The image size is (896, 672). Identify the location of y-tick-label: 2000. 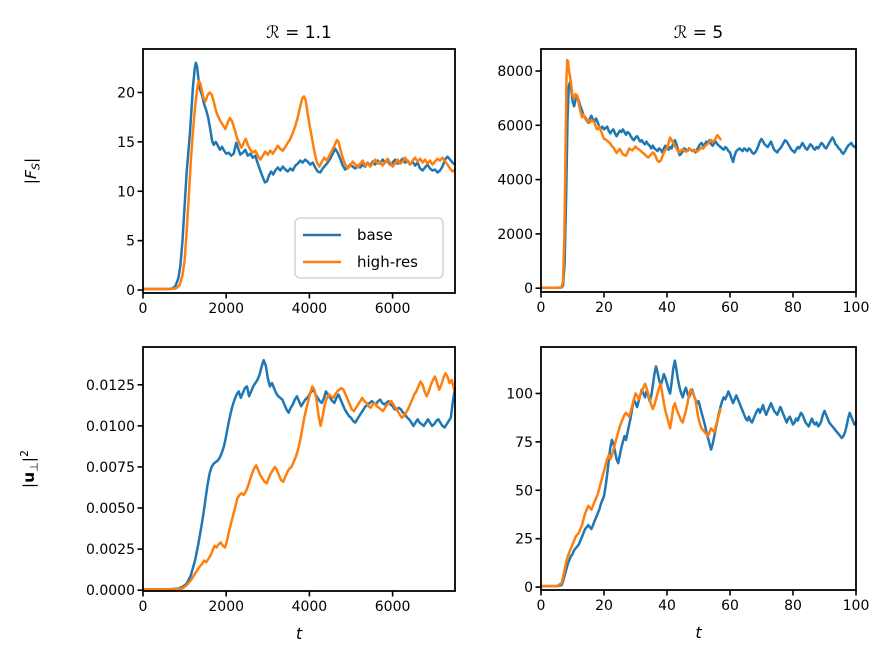
(515, 235).